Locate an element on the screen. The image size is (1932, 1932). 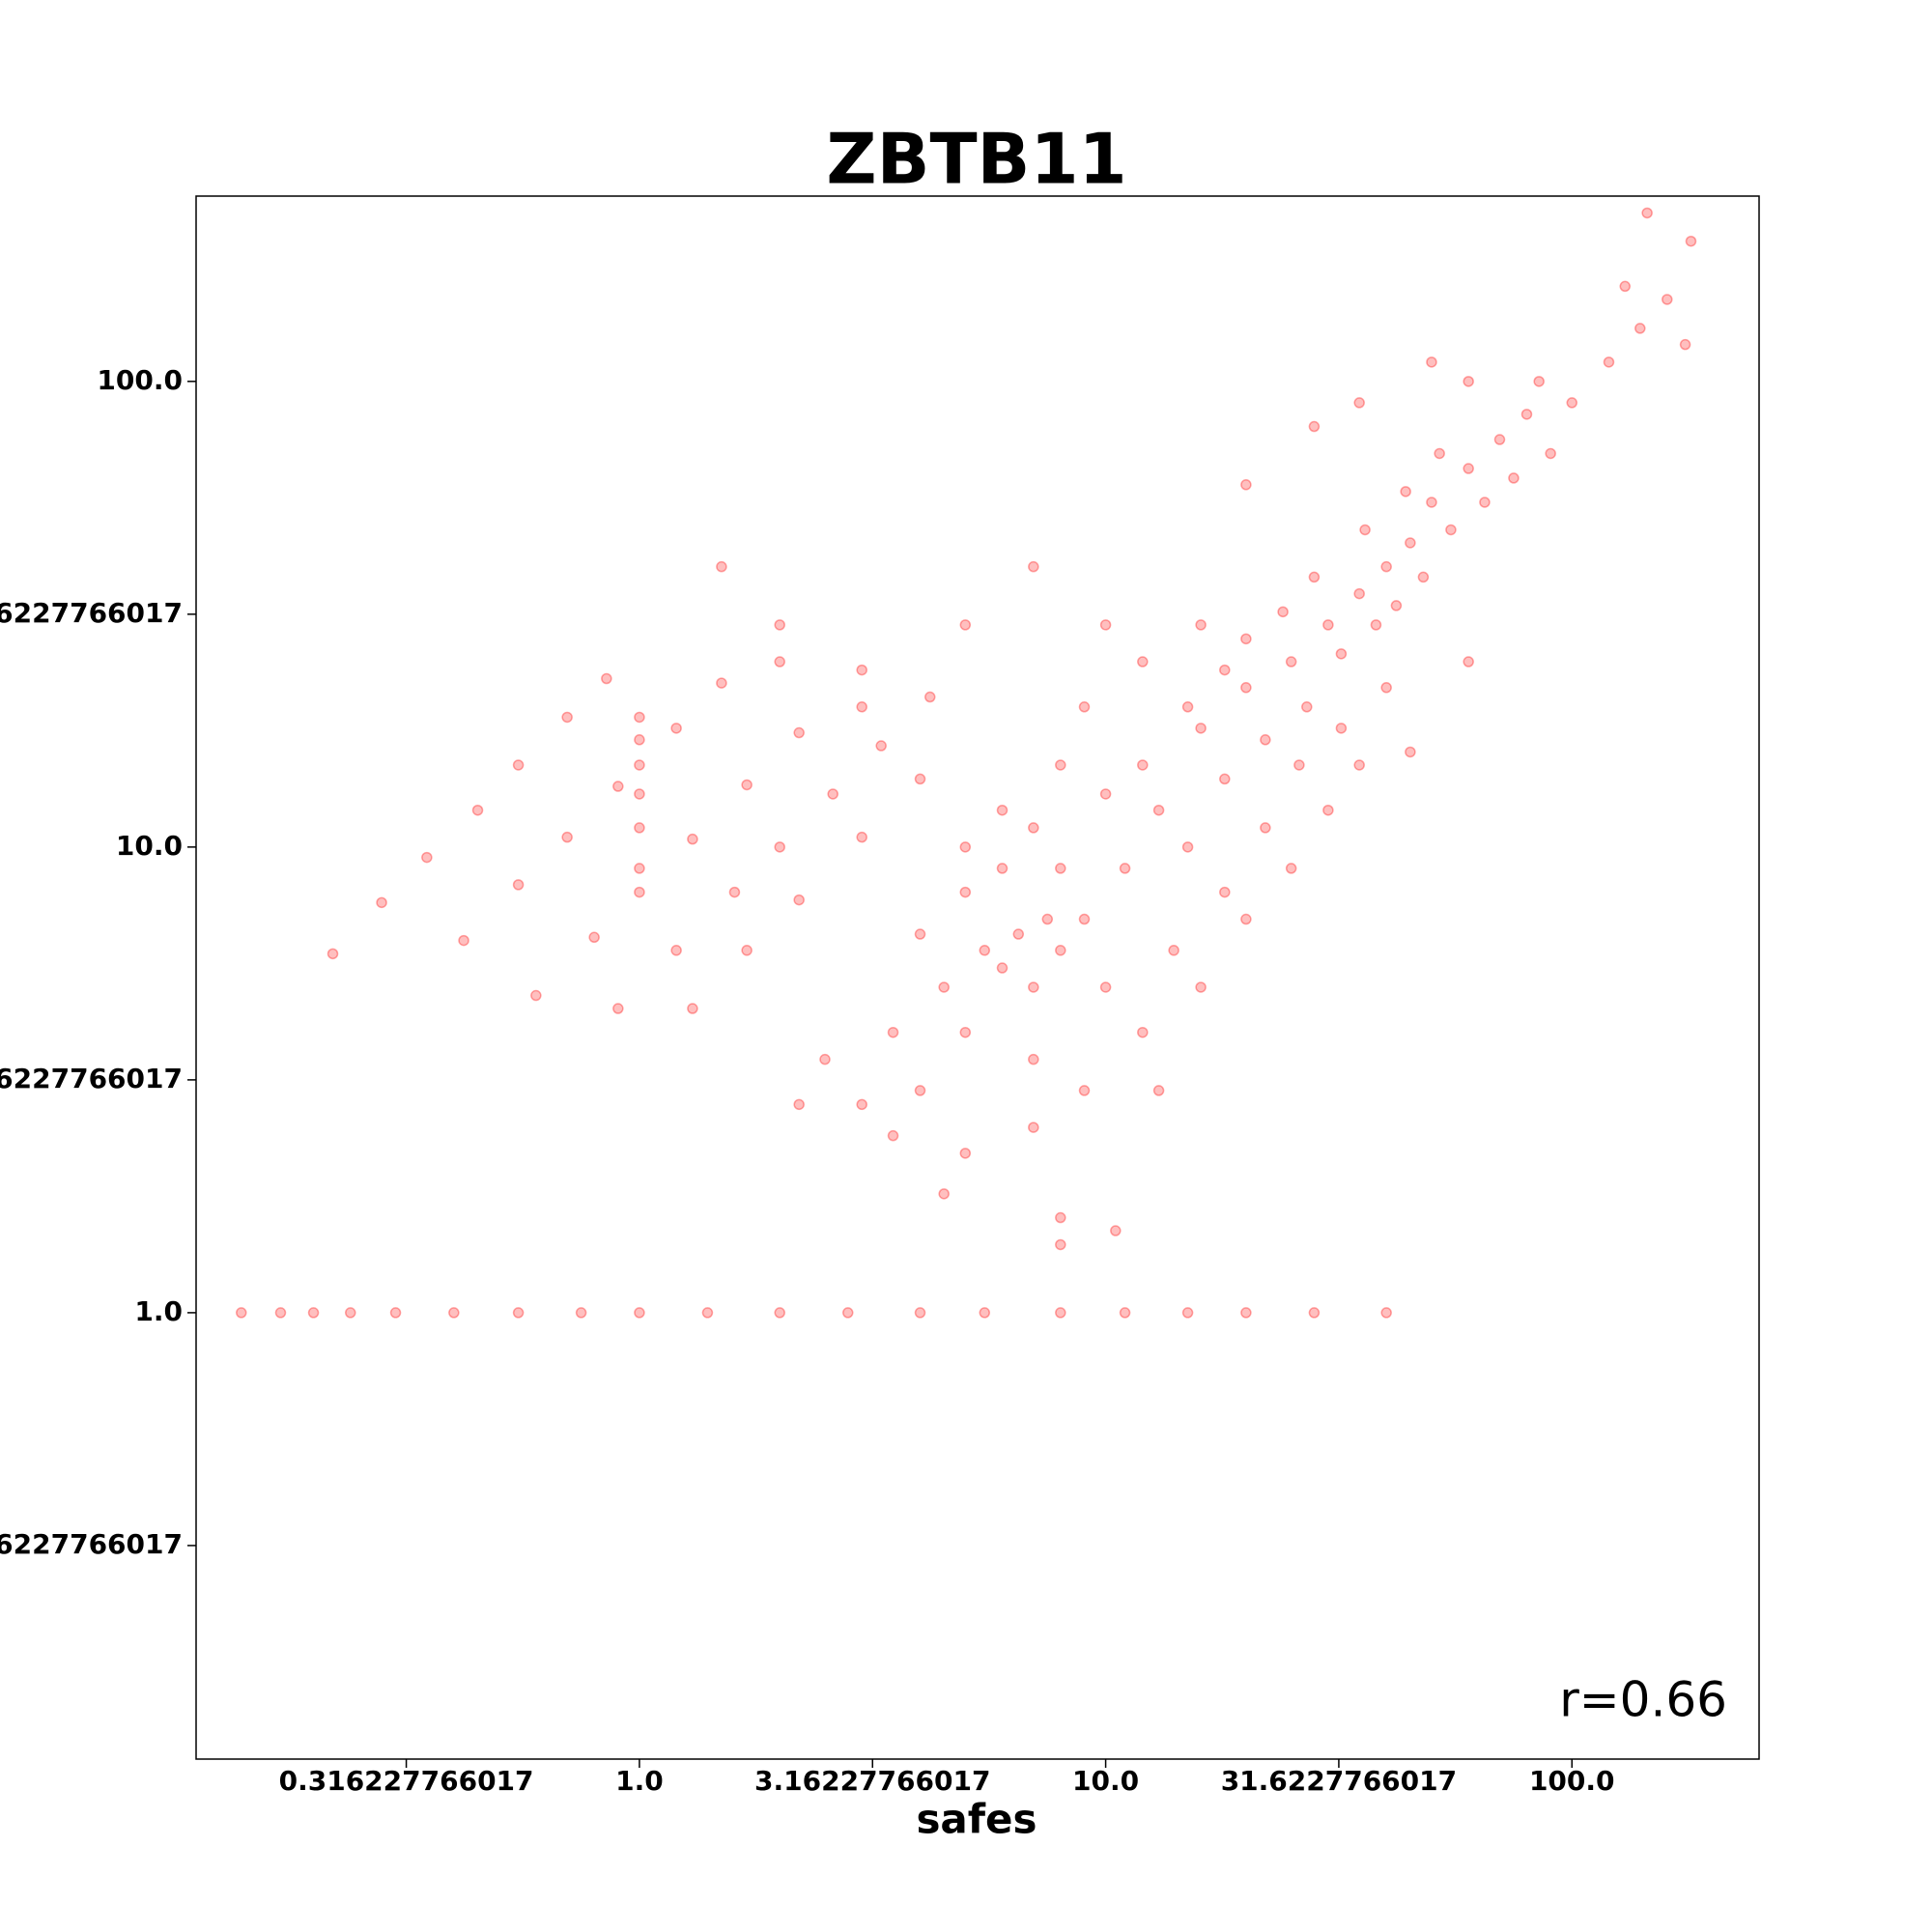
x-tick-label: 31.6227766017 is located at coordinates (1339, 1781).